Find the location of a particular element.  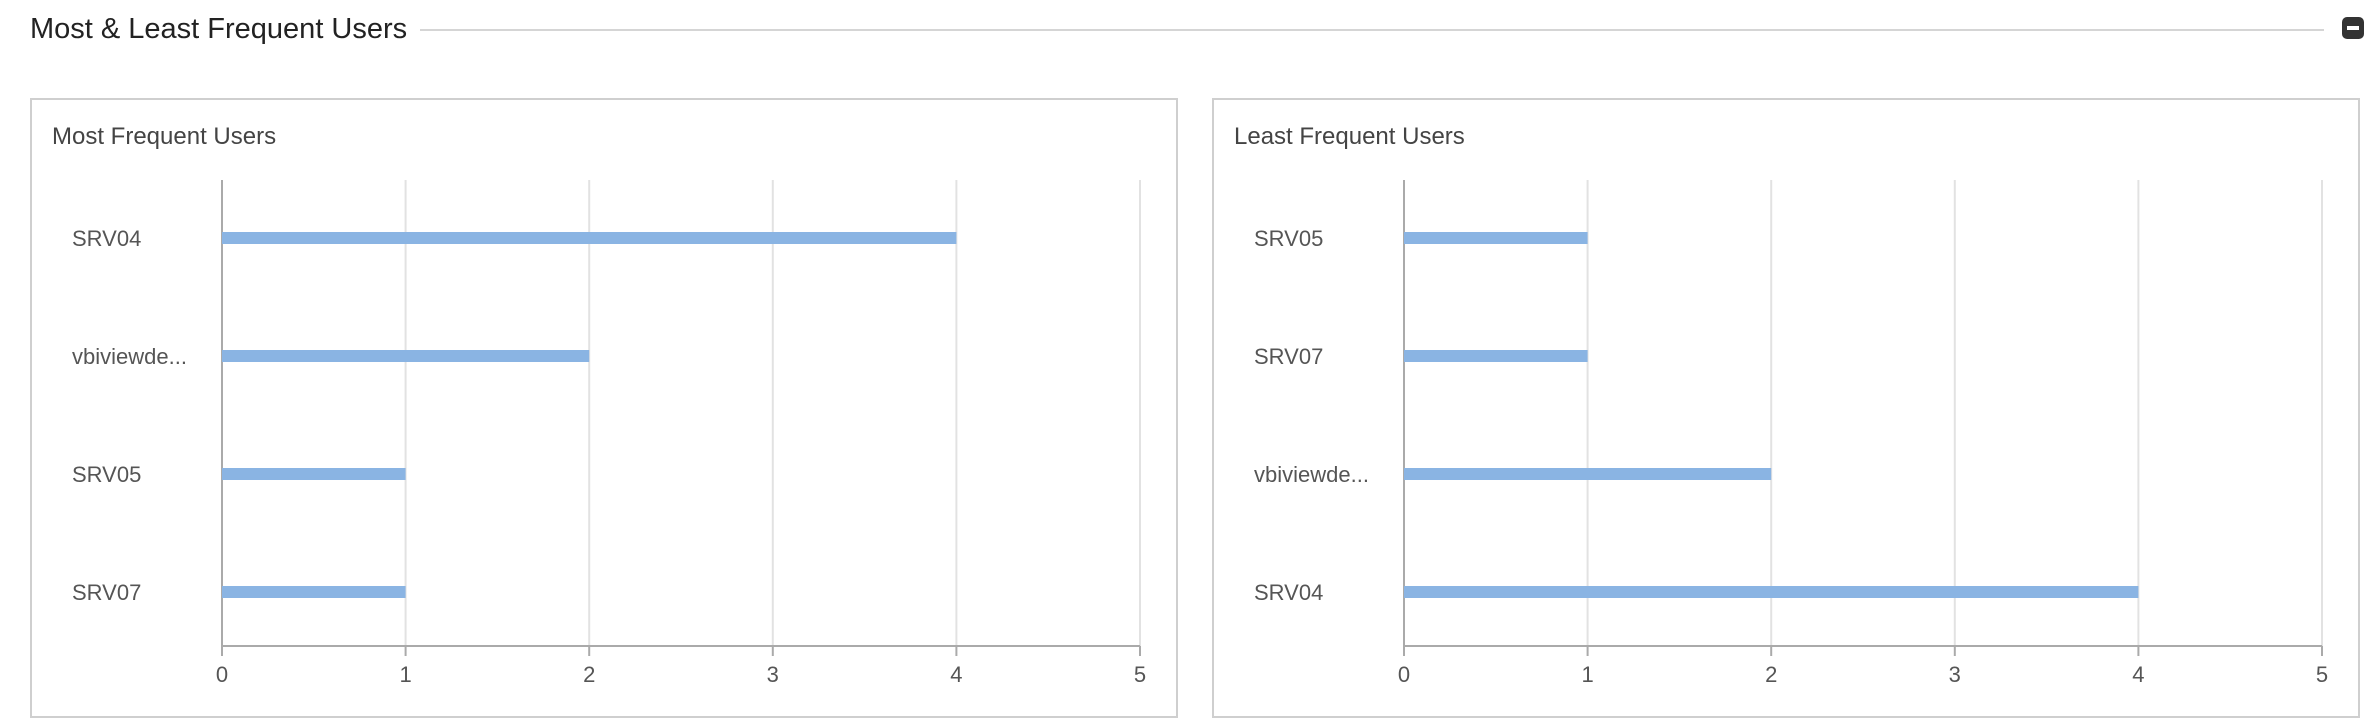

section-header: Most & Least Frequent Users is located at coordinates (1197, 29).